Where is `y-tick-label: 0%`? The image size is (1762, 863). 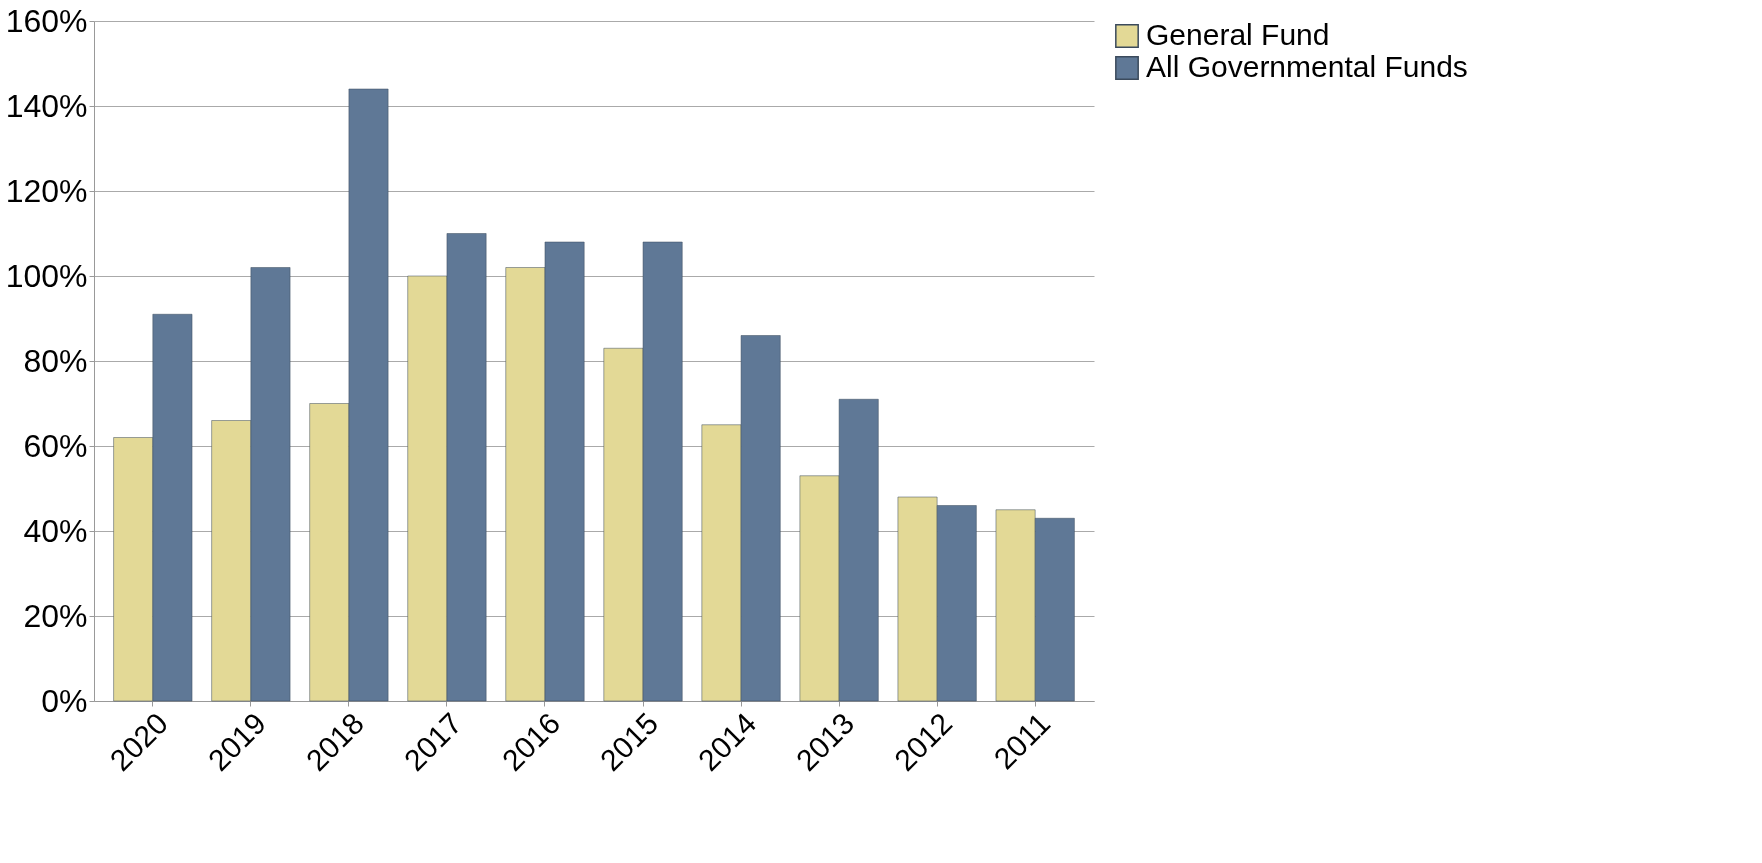 y-tick-label: 0% is located at coordinates (64, 700).